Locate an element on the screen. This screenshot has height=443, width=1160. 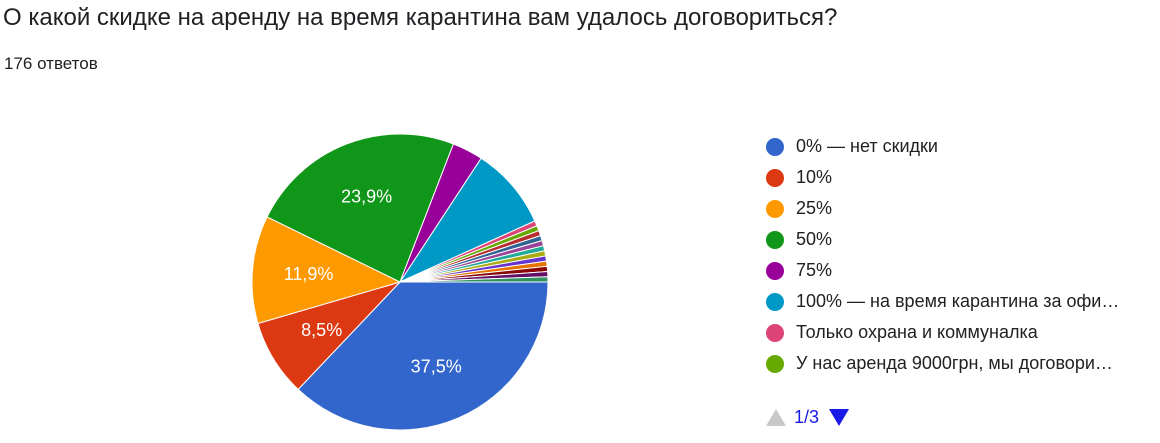
slice-label: 8,5% is located at coordinates (321, 330).